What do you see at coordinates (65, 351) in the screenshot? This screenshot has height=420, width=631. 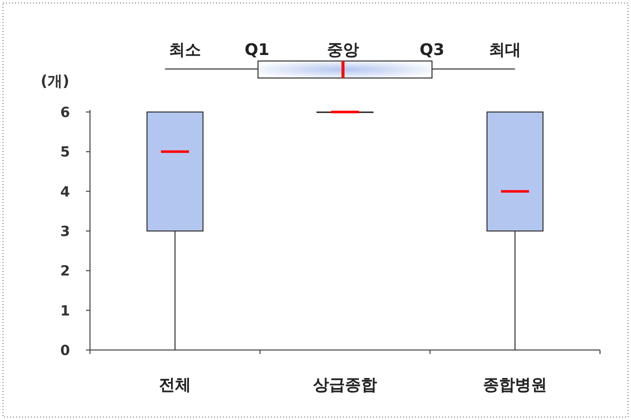 I see `y-tick-label: 0` at bounding box center [65, 351].